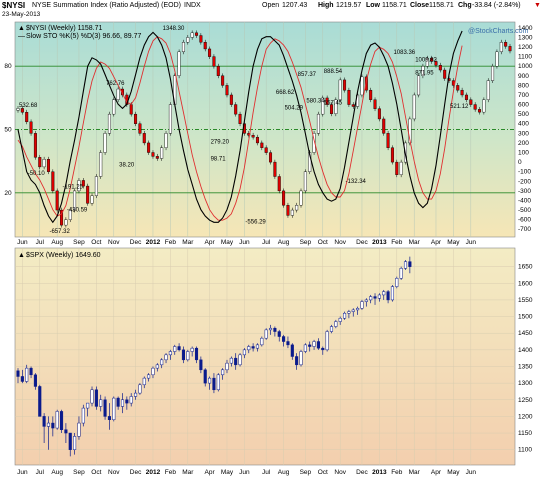 This screenshot has height=480, width=545. What do you see at coordinates (523, 76) in the screenshot?
I see `nysi-tick-label: 900` at bounding box center [523, 76].